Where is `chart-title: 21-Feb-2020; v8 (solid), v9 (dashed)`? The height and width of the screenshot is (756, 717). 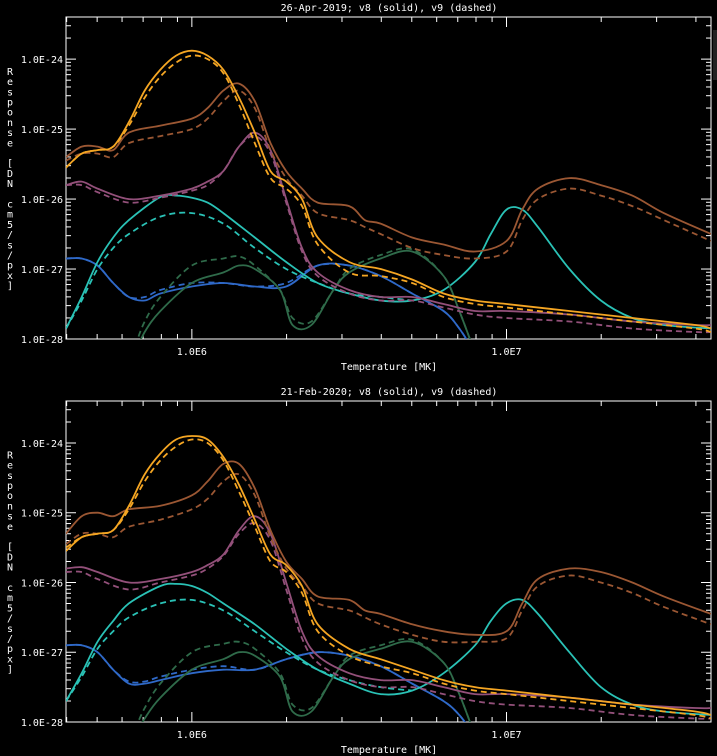
chart-title: 21-Feb-2020; v8 (solid), v9 (dashed) is located at coordinates (389, 392).